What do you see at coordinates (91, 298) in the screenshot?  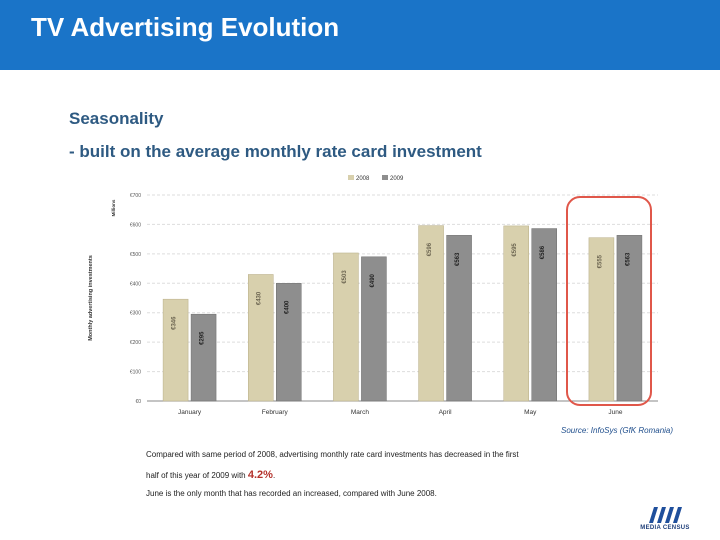 I see `y-axis-label: Monthly advertising investments` at bounding box center [91, 298].